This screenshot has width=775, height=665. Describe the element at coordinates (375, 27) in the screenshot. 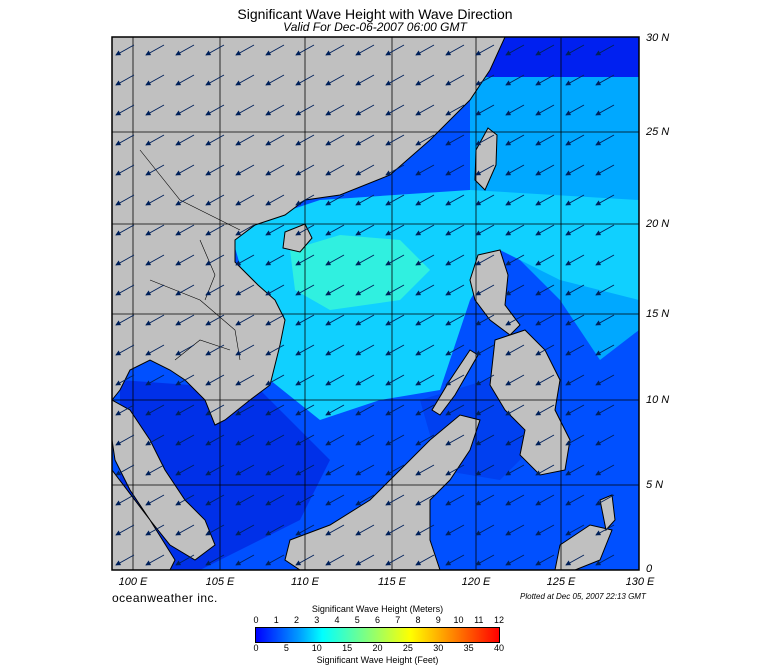

I see `chart-subtitle: Valid For Dec-06-2007 06:00 GMT` at that location.